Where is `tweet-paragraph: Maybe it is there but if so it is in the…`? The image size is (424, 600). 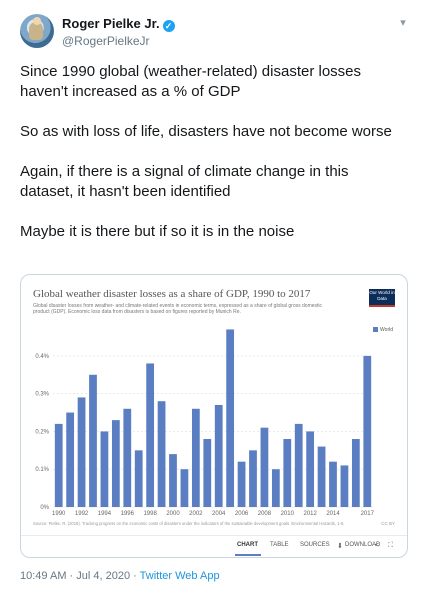 tweet-paragraph: Maybe it is there but if so it is in the… is located at coordinates (157, 231).